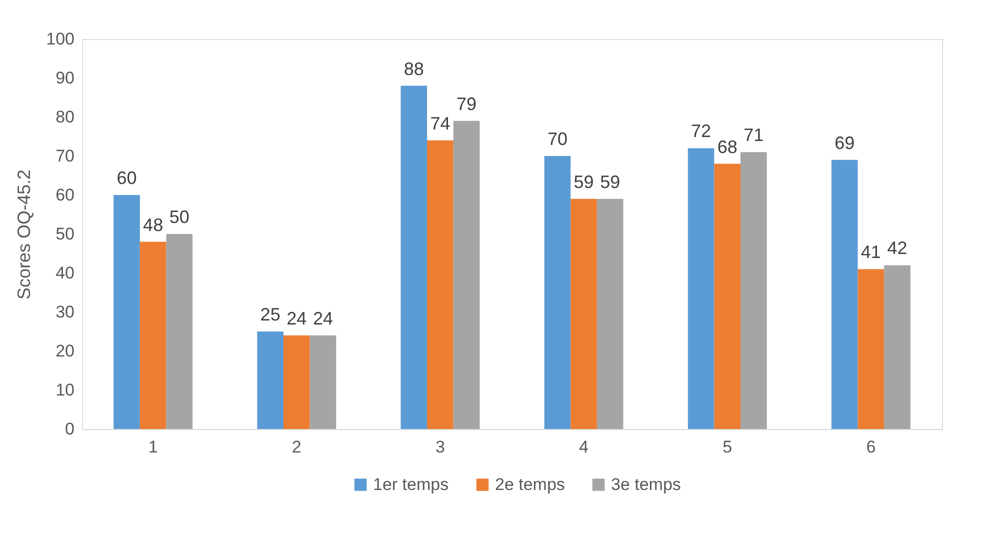 The image size is (999, 548). What do you see at coordinates (414, 68) in the screenshot?
I see `data-label: 88` at bounding box center [414, 68].